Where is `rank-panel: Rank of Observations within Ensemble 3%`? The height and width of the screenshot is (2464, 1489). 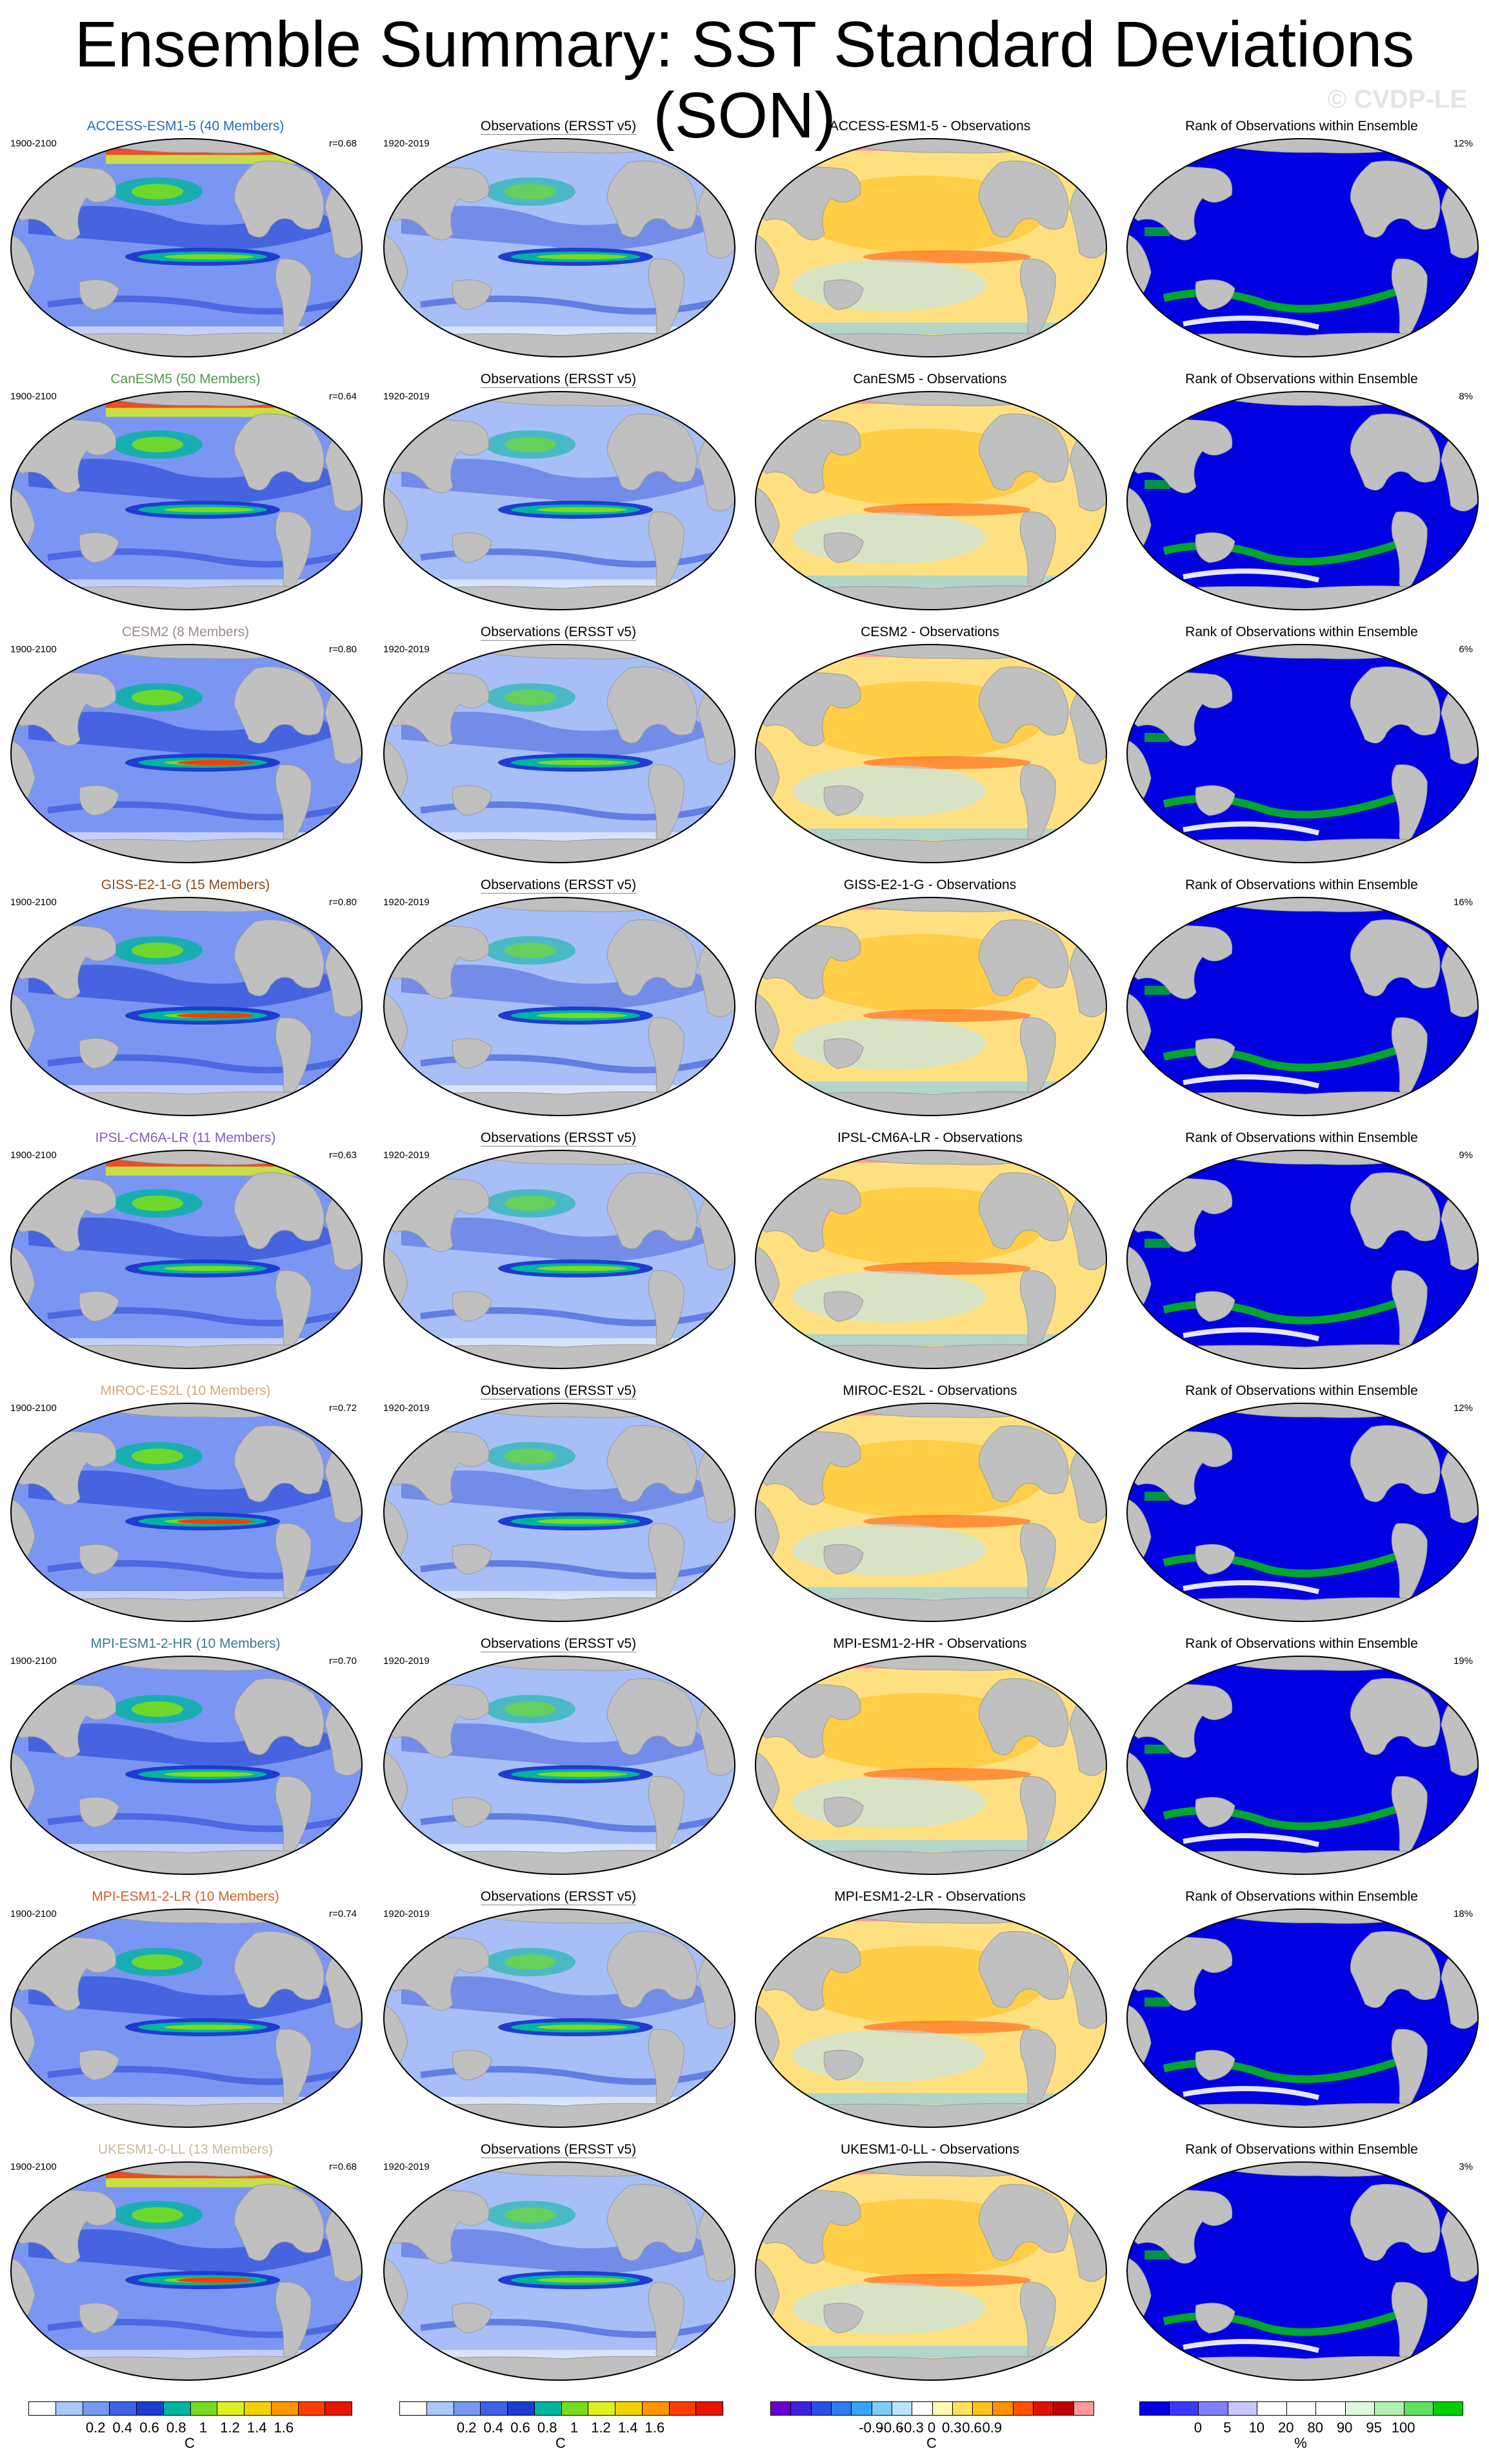
rank-panel: Rank of Observations within Ensemble 3% is located at coordinates (1301, 2263).